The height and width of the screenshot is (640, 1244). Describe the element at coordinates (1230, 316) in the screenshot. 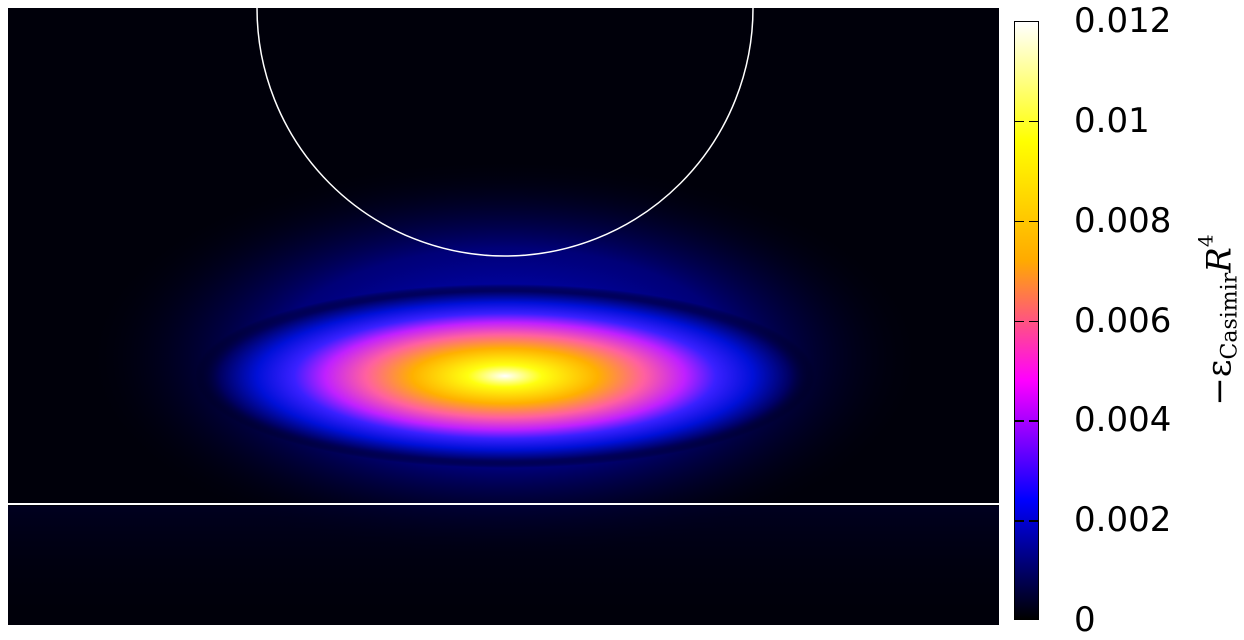

I see `colorbar-label-subscript: Casimir` at that location.